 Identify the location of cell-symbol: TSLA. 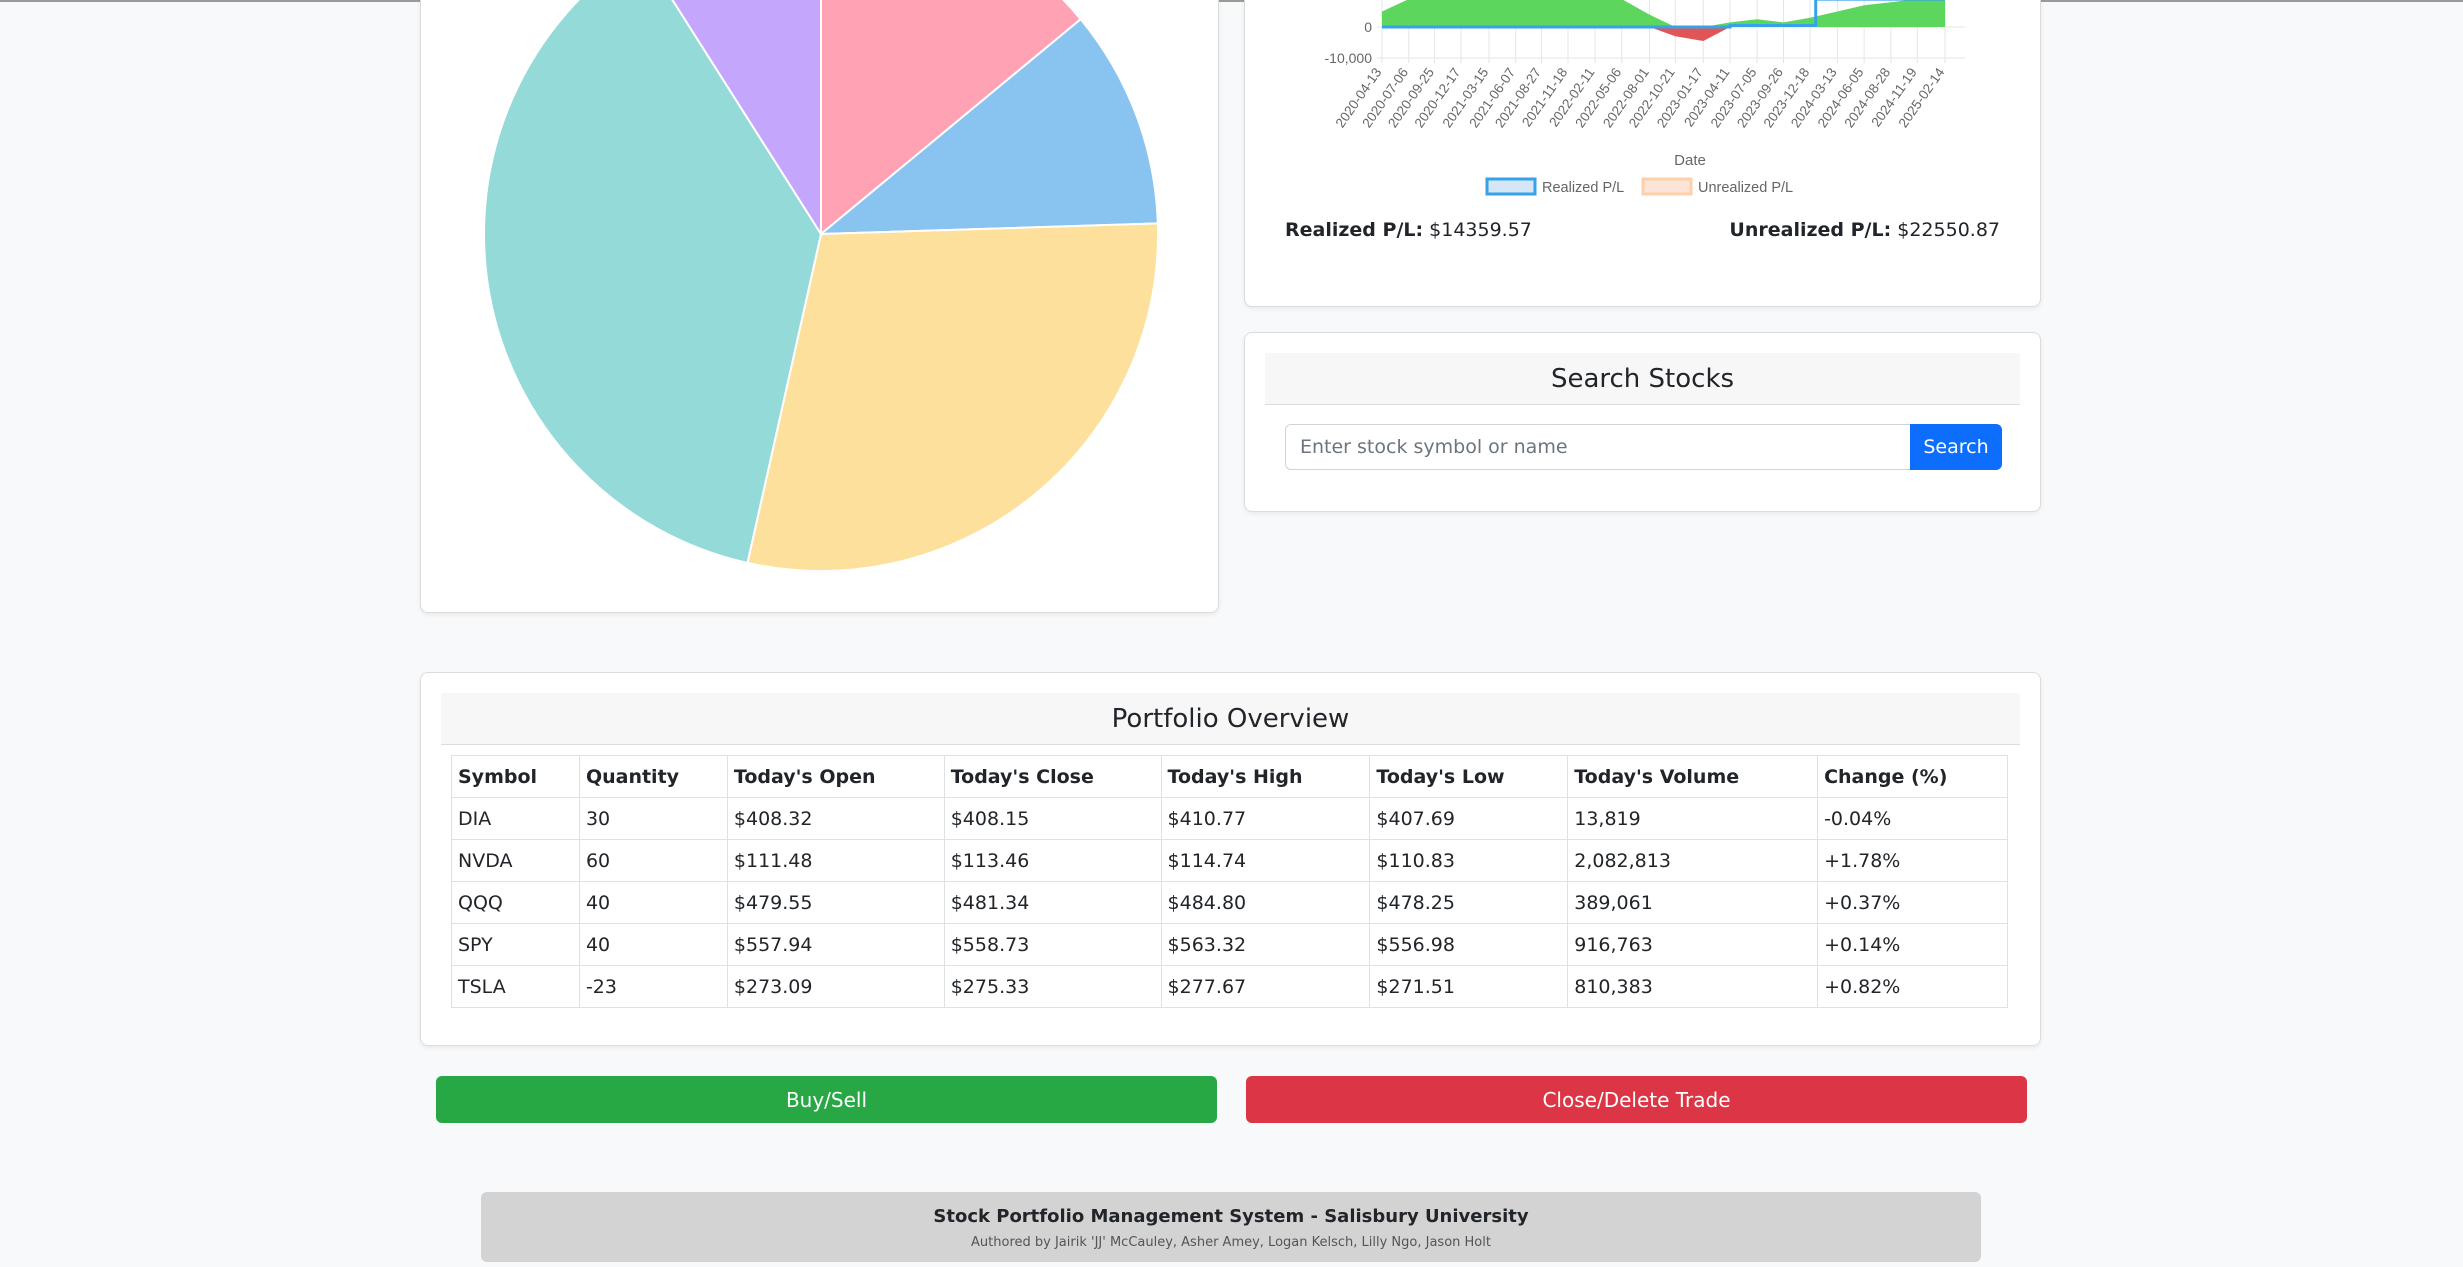
(515, 986).